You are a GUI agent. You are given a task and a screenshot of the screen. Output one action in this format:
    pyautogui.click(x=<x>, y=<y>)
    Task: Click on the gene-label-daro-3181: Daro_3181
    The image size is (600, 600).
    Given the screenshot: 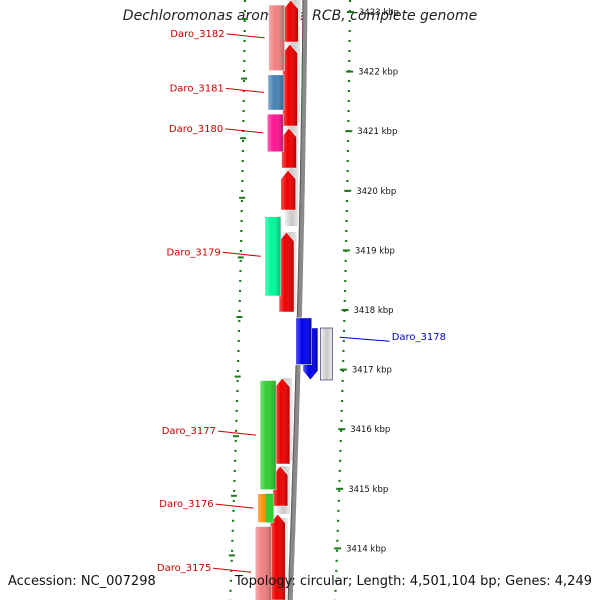 What is the action you would take?
    pyautogui.click(x=197, y=88)
    